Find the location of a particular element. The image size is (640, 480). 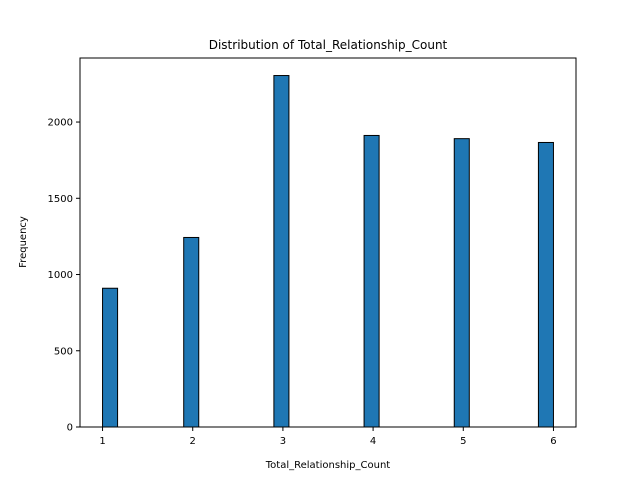

y-axis: 0 500 1000 1500 2000 is located at coordinates (64, 276).